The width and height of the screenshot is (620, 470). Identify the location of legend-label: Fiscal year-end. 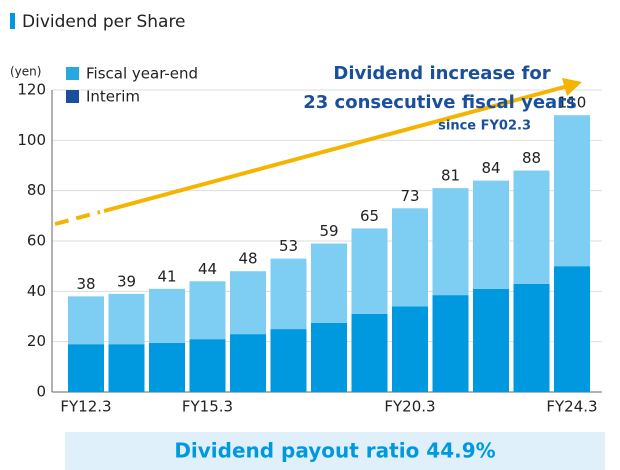
(142, 74).